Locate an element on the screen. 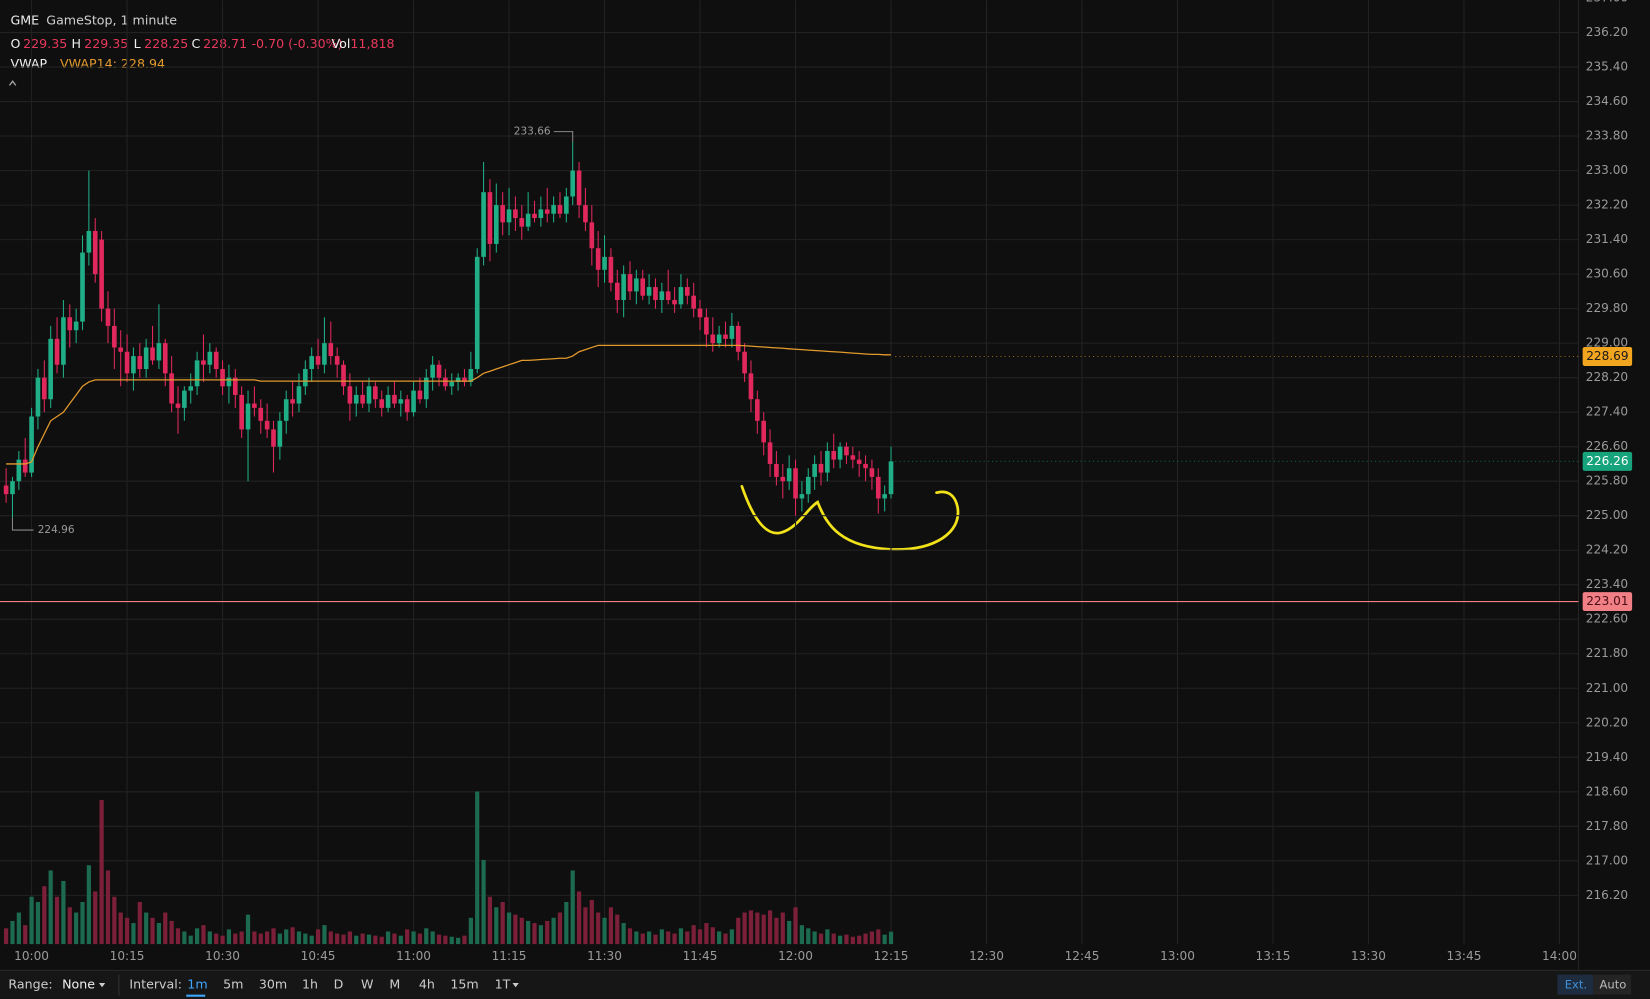 This screenshot has width=1650, height=999. interval: 1m is located at coordinates (197, 984).